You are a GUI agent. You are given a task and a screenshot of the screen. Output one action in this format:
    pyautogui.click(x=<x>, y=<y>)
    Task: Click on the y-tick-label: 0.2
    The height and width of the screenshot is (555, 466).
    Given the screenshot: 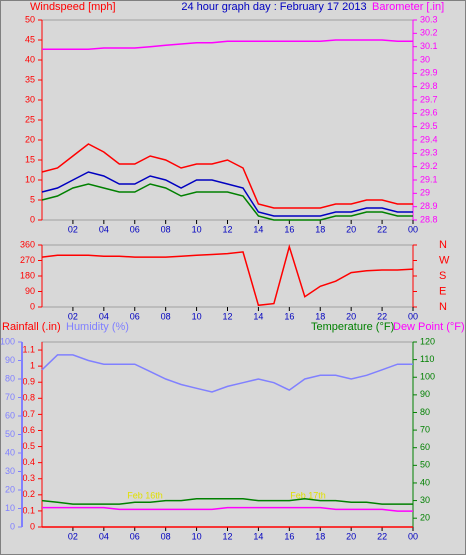 What is the action you would take?
    pyautogui.click(x=28, y=494)
    